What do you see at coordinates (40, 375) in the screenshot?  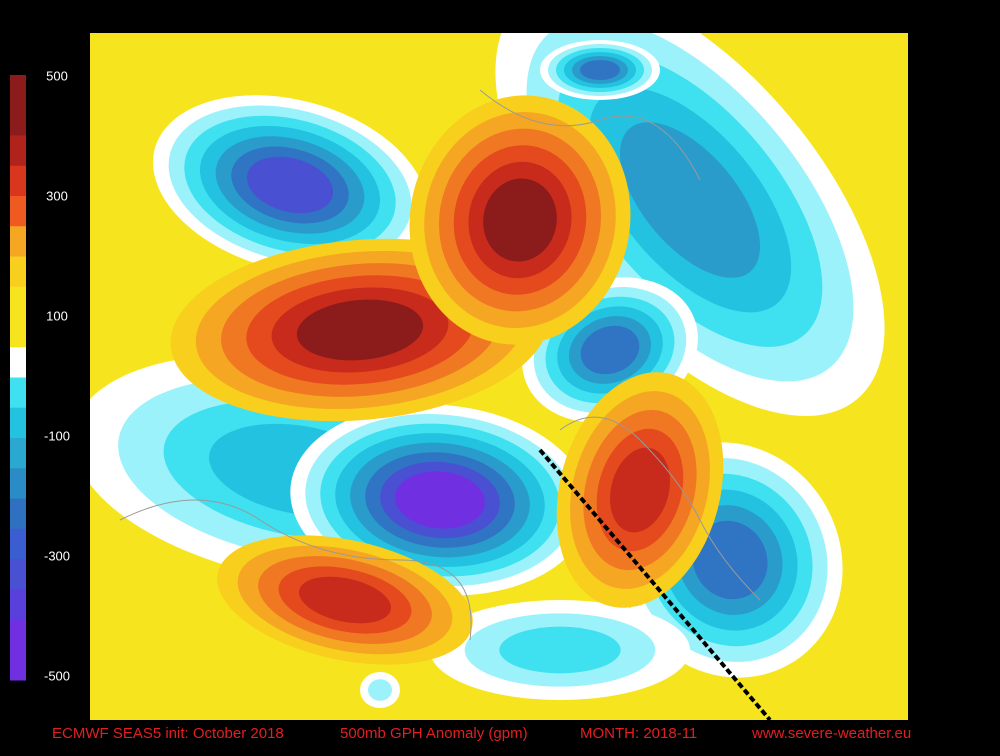 I see `colorbar: 500 300 100 -100 -300 -500` at bounding box center [40, 375].